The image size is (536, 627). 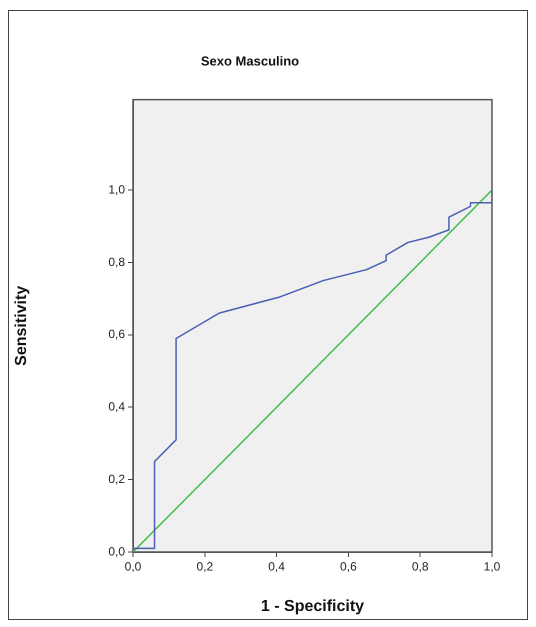 What do you see at coordinates (117, 261) in the screenshot?
I see `y-tick-label: 0,8` at bounding box center [117, 261].